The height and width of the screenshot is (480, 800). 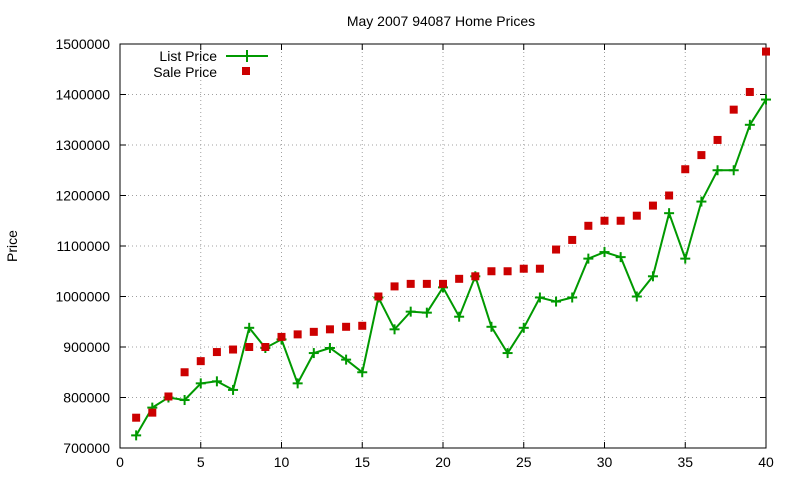 What do you see at coordinates (201, 462) in the screenshot?
I see `x-tick-label: 5` at bounding box center [201, 462].